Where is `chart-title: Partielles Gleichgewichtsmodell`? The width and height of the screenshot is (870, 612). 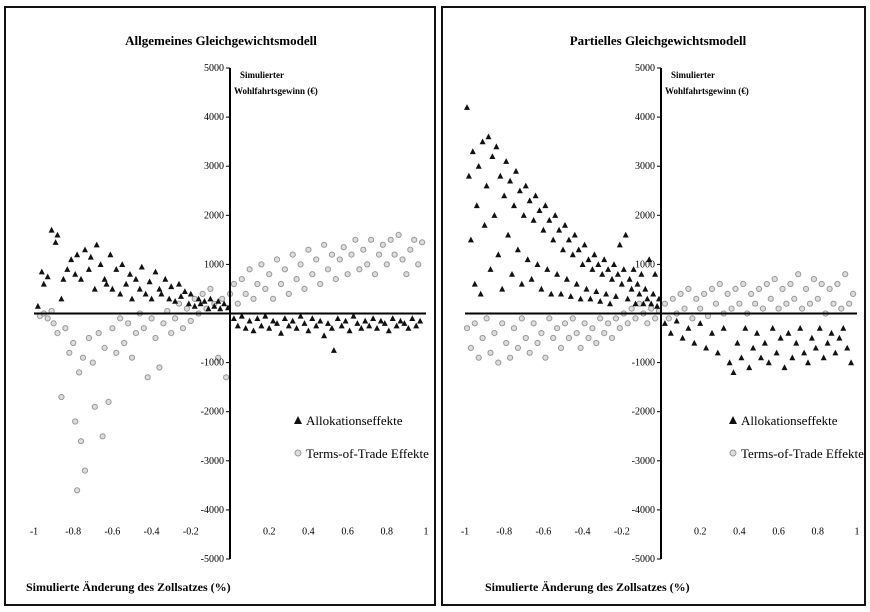
chart-title: Partielles Gleichgewichtsmodell is located at coordinates (658, 40).